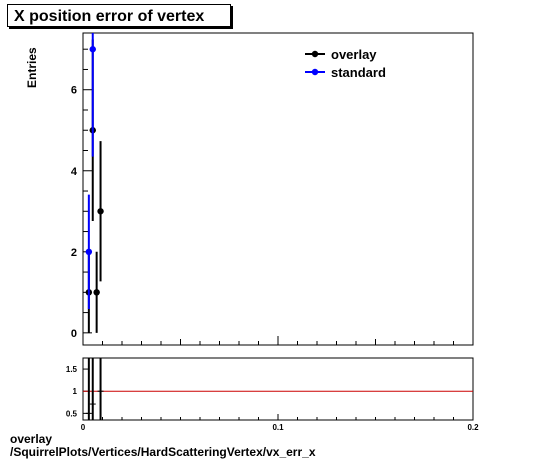 This screenshot has height=462, width=546. Describe the element at coordinates (473, 427) in the screenshot. I see `x-tick-label: 0.2` at that location.